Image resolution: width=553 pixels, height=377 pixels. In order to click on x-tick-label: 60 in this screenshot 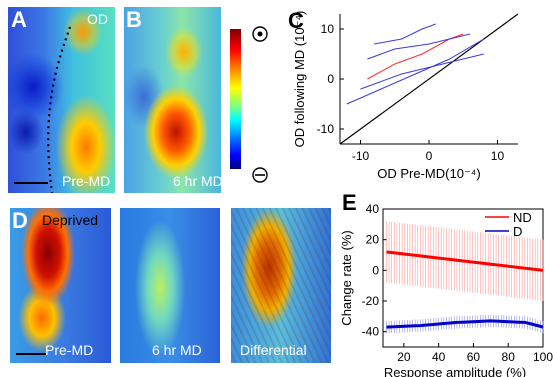, I will do `click(474, 357)`.